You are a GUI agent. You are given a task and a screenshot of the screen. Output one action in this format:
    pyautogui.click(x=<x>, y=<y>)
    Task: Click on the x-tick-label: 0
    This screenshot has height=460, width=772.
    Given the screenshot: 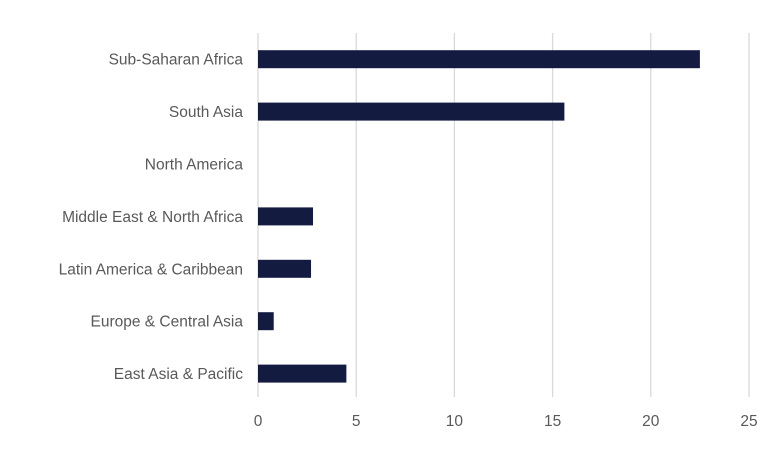 What is the action you would take?
    pyautogui.click(x=258, y=421)
    